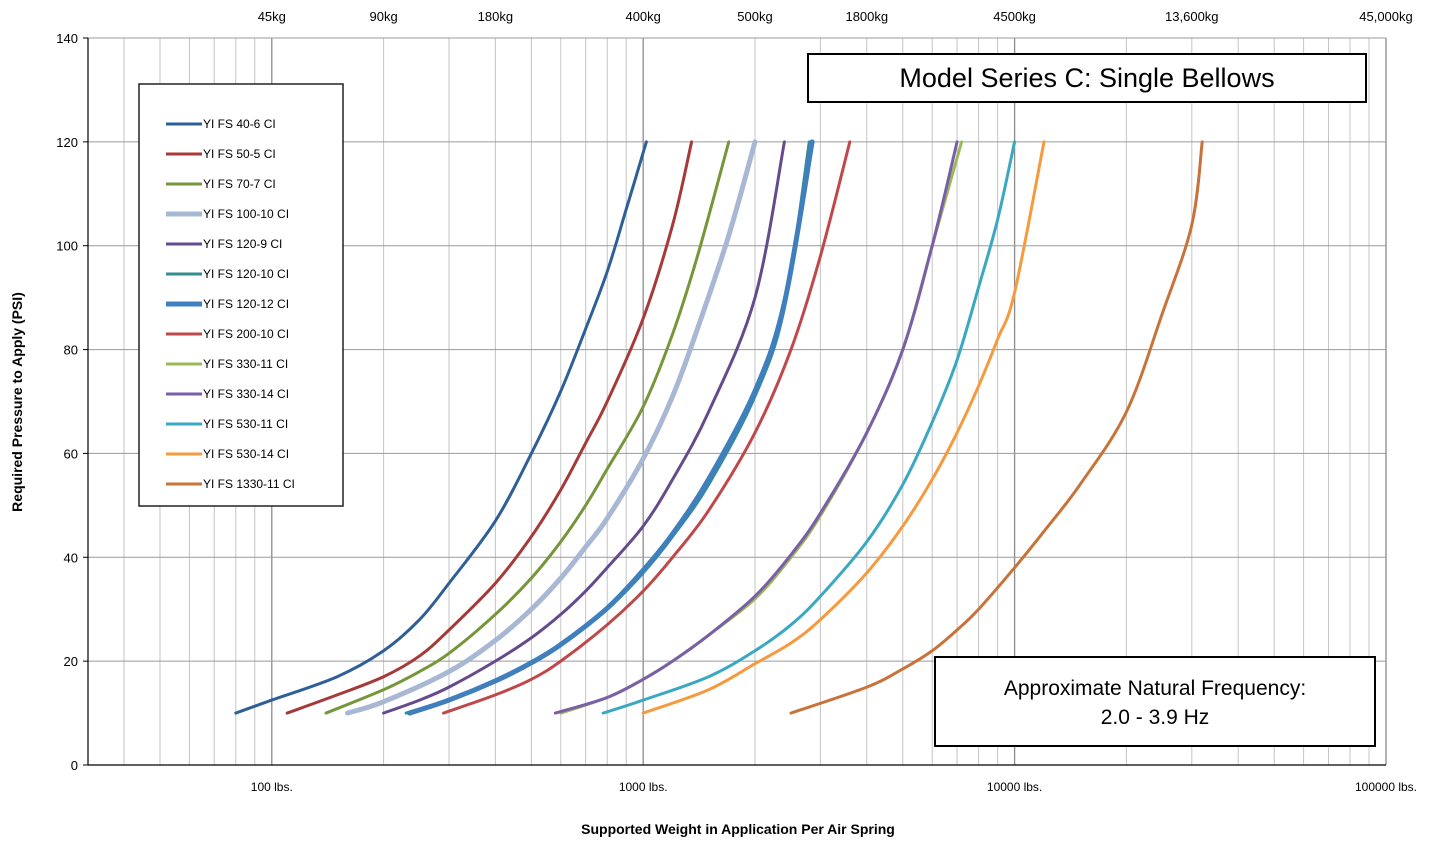 The height and width of the screenshot is (846, 1451). What do you see at coordinates (245, 424) in the screenshot?
I see `legend-label: YI FS 530-11 CI` at bounding box center [245, 424].